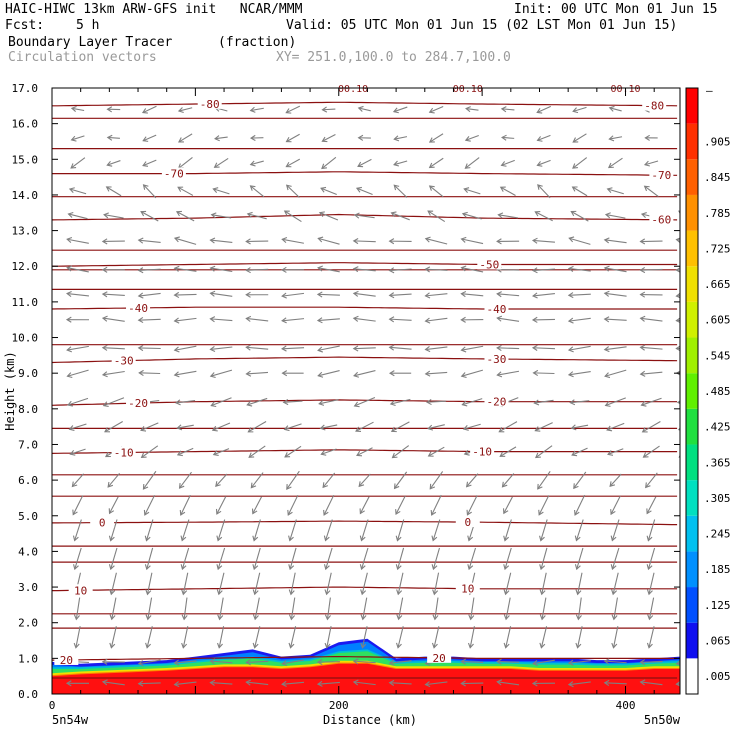 The width and height of the screenshot is (740, 740). I want to click on y-tick-label: 7.0, so click(28, 444).